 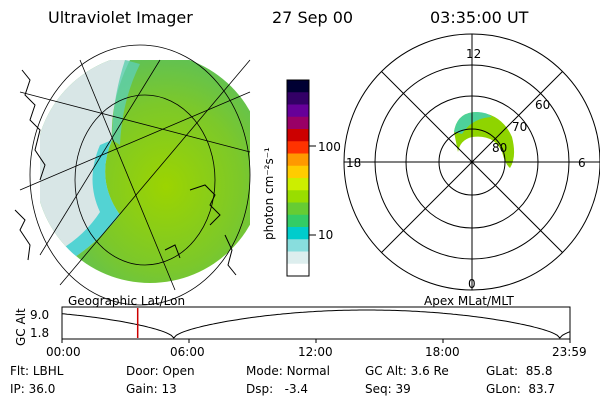 What do you see at coordinates (313, 17) in the screenshot?
I see `image-date: 27 Sep 00` at bounding box center [313, 17].